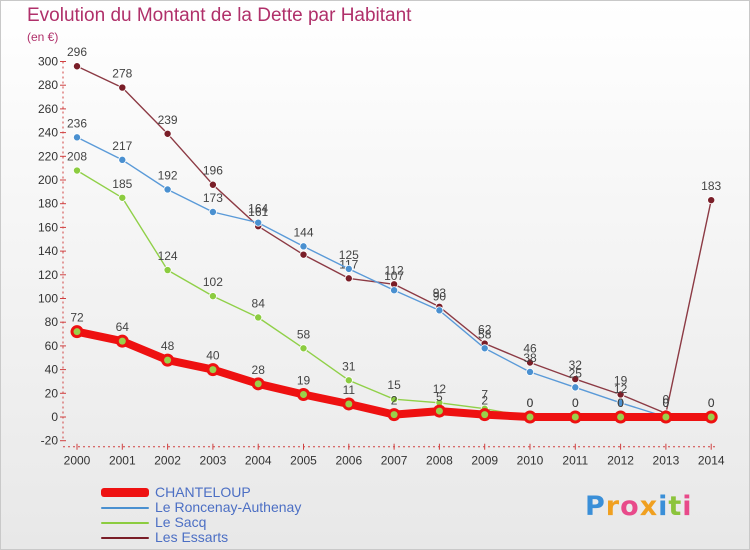 This screenshot has height=550, width=750. What do you see at coordinates (168, 120) in the screenshot?
I see `data-label: 239` at bounding box center [168, 120].